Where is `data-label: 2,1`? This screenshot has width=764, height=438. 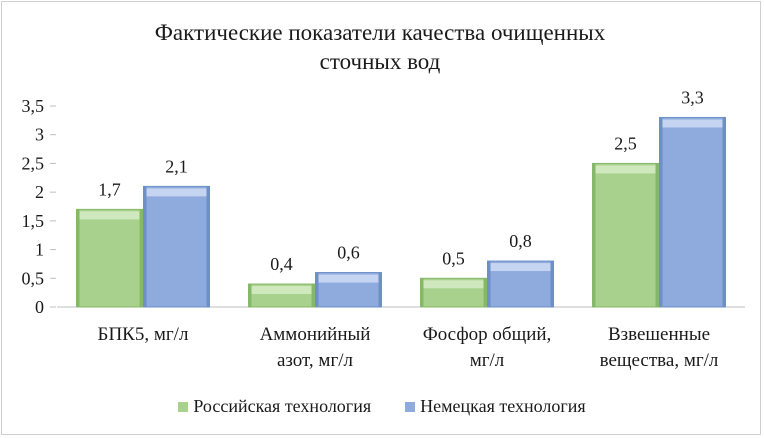 data-label: 2,1 is located at coordinates (176, 166).